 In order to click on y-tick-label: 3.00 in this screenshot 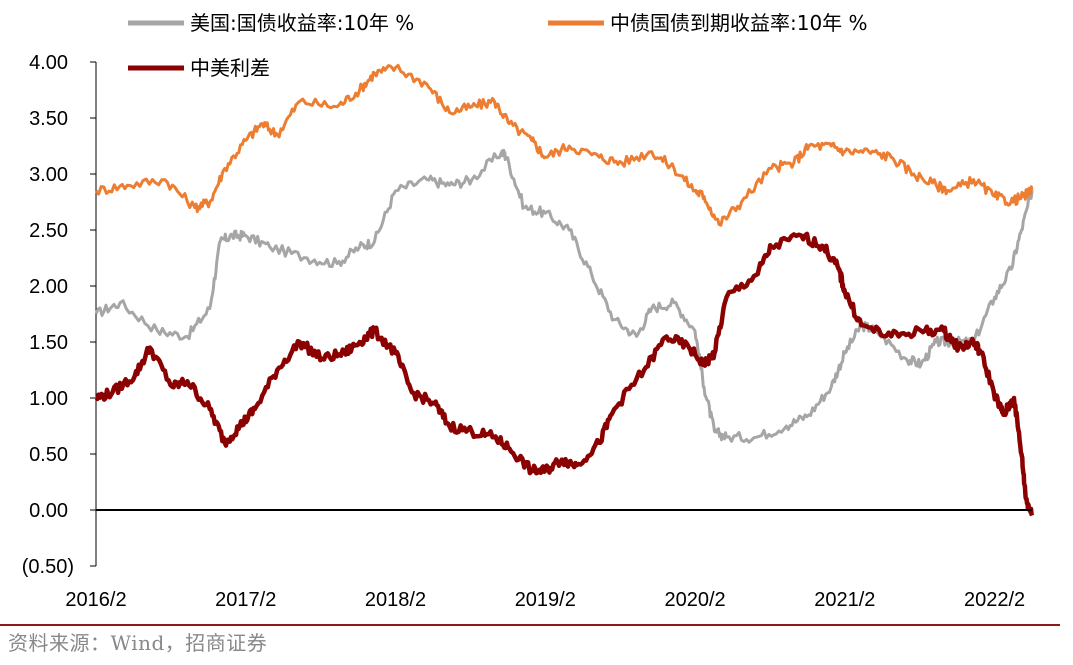, I will do `click(48, 175)`.